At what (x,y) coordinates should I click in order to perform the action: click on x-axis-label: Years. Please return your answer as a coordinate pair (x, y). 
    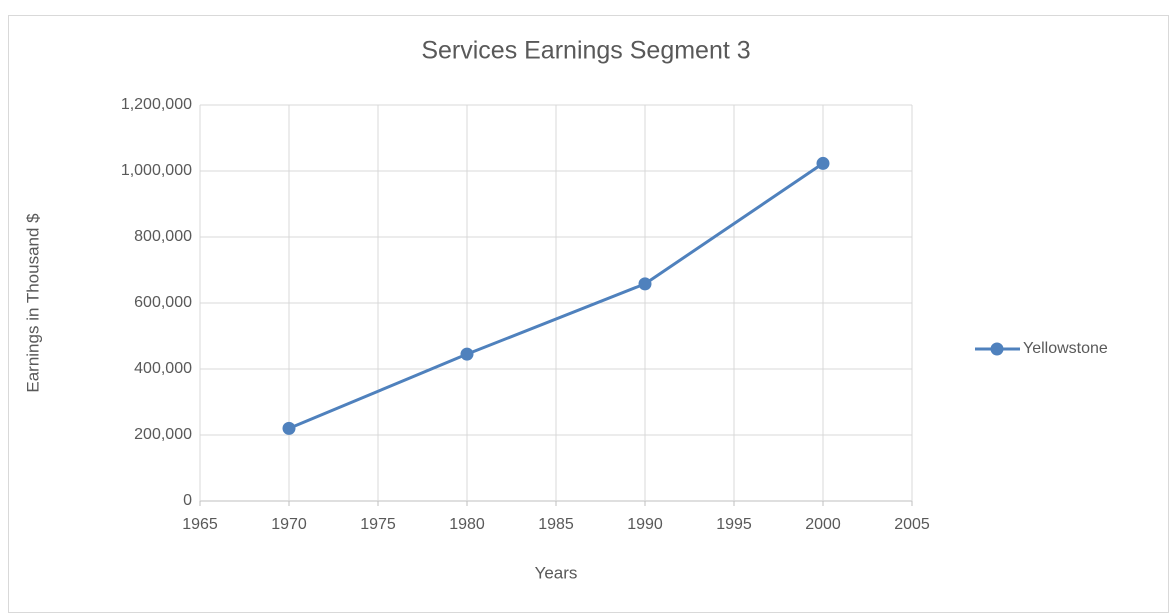
    Looking at the image, I should click on (556, 572).